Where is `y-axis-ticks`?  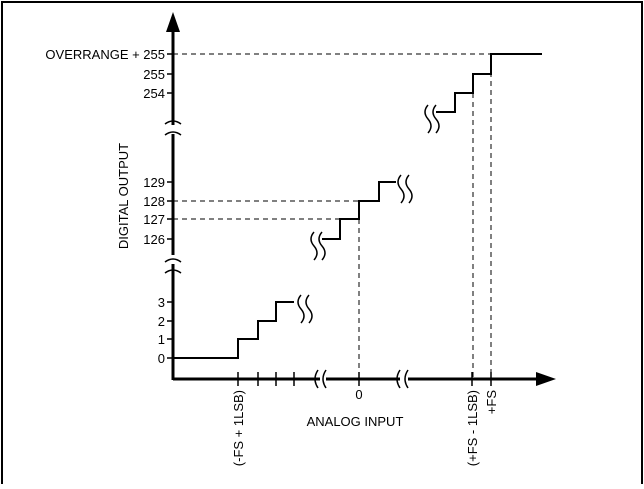 y-axis-ticks is located at coordinates (170, 206).